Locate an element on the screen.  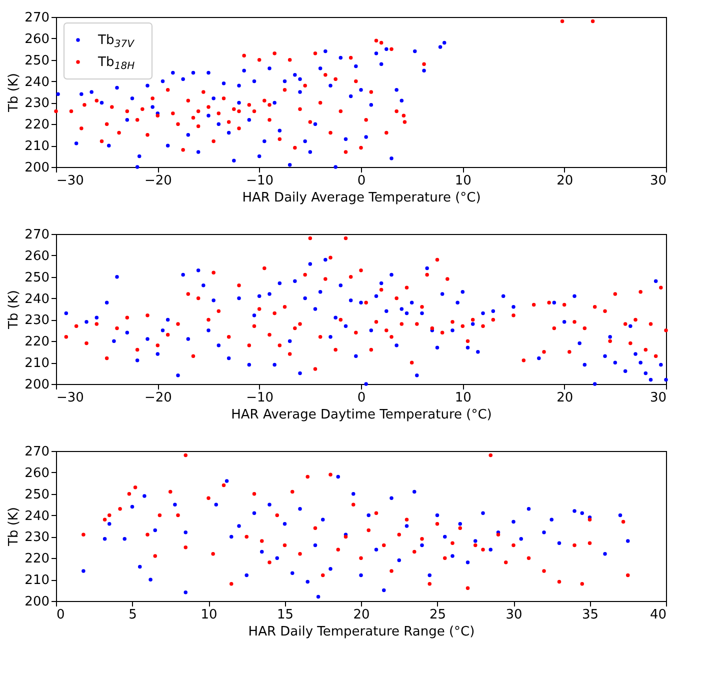
x-tick-label: 15 is located at coordinates (285, 615).